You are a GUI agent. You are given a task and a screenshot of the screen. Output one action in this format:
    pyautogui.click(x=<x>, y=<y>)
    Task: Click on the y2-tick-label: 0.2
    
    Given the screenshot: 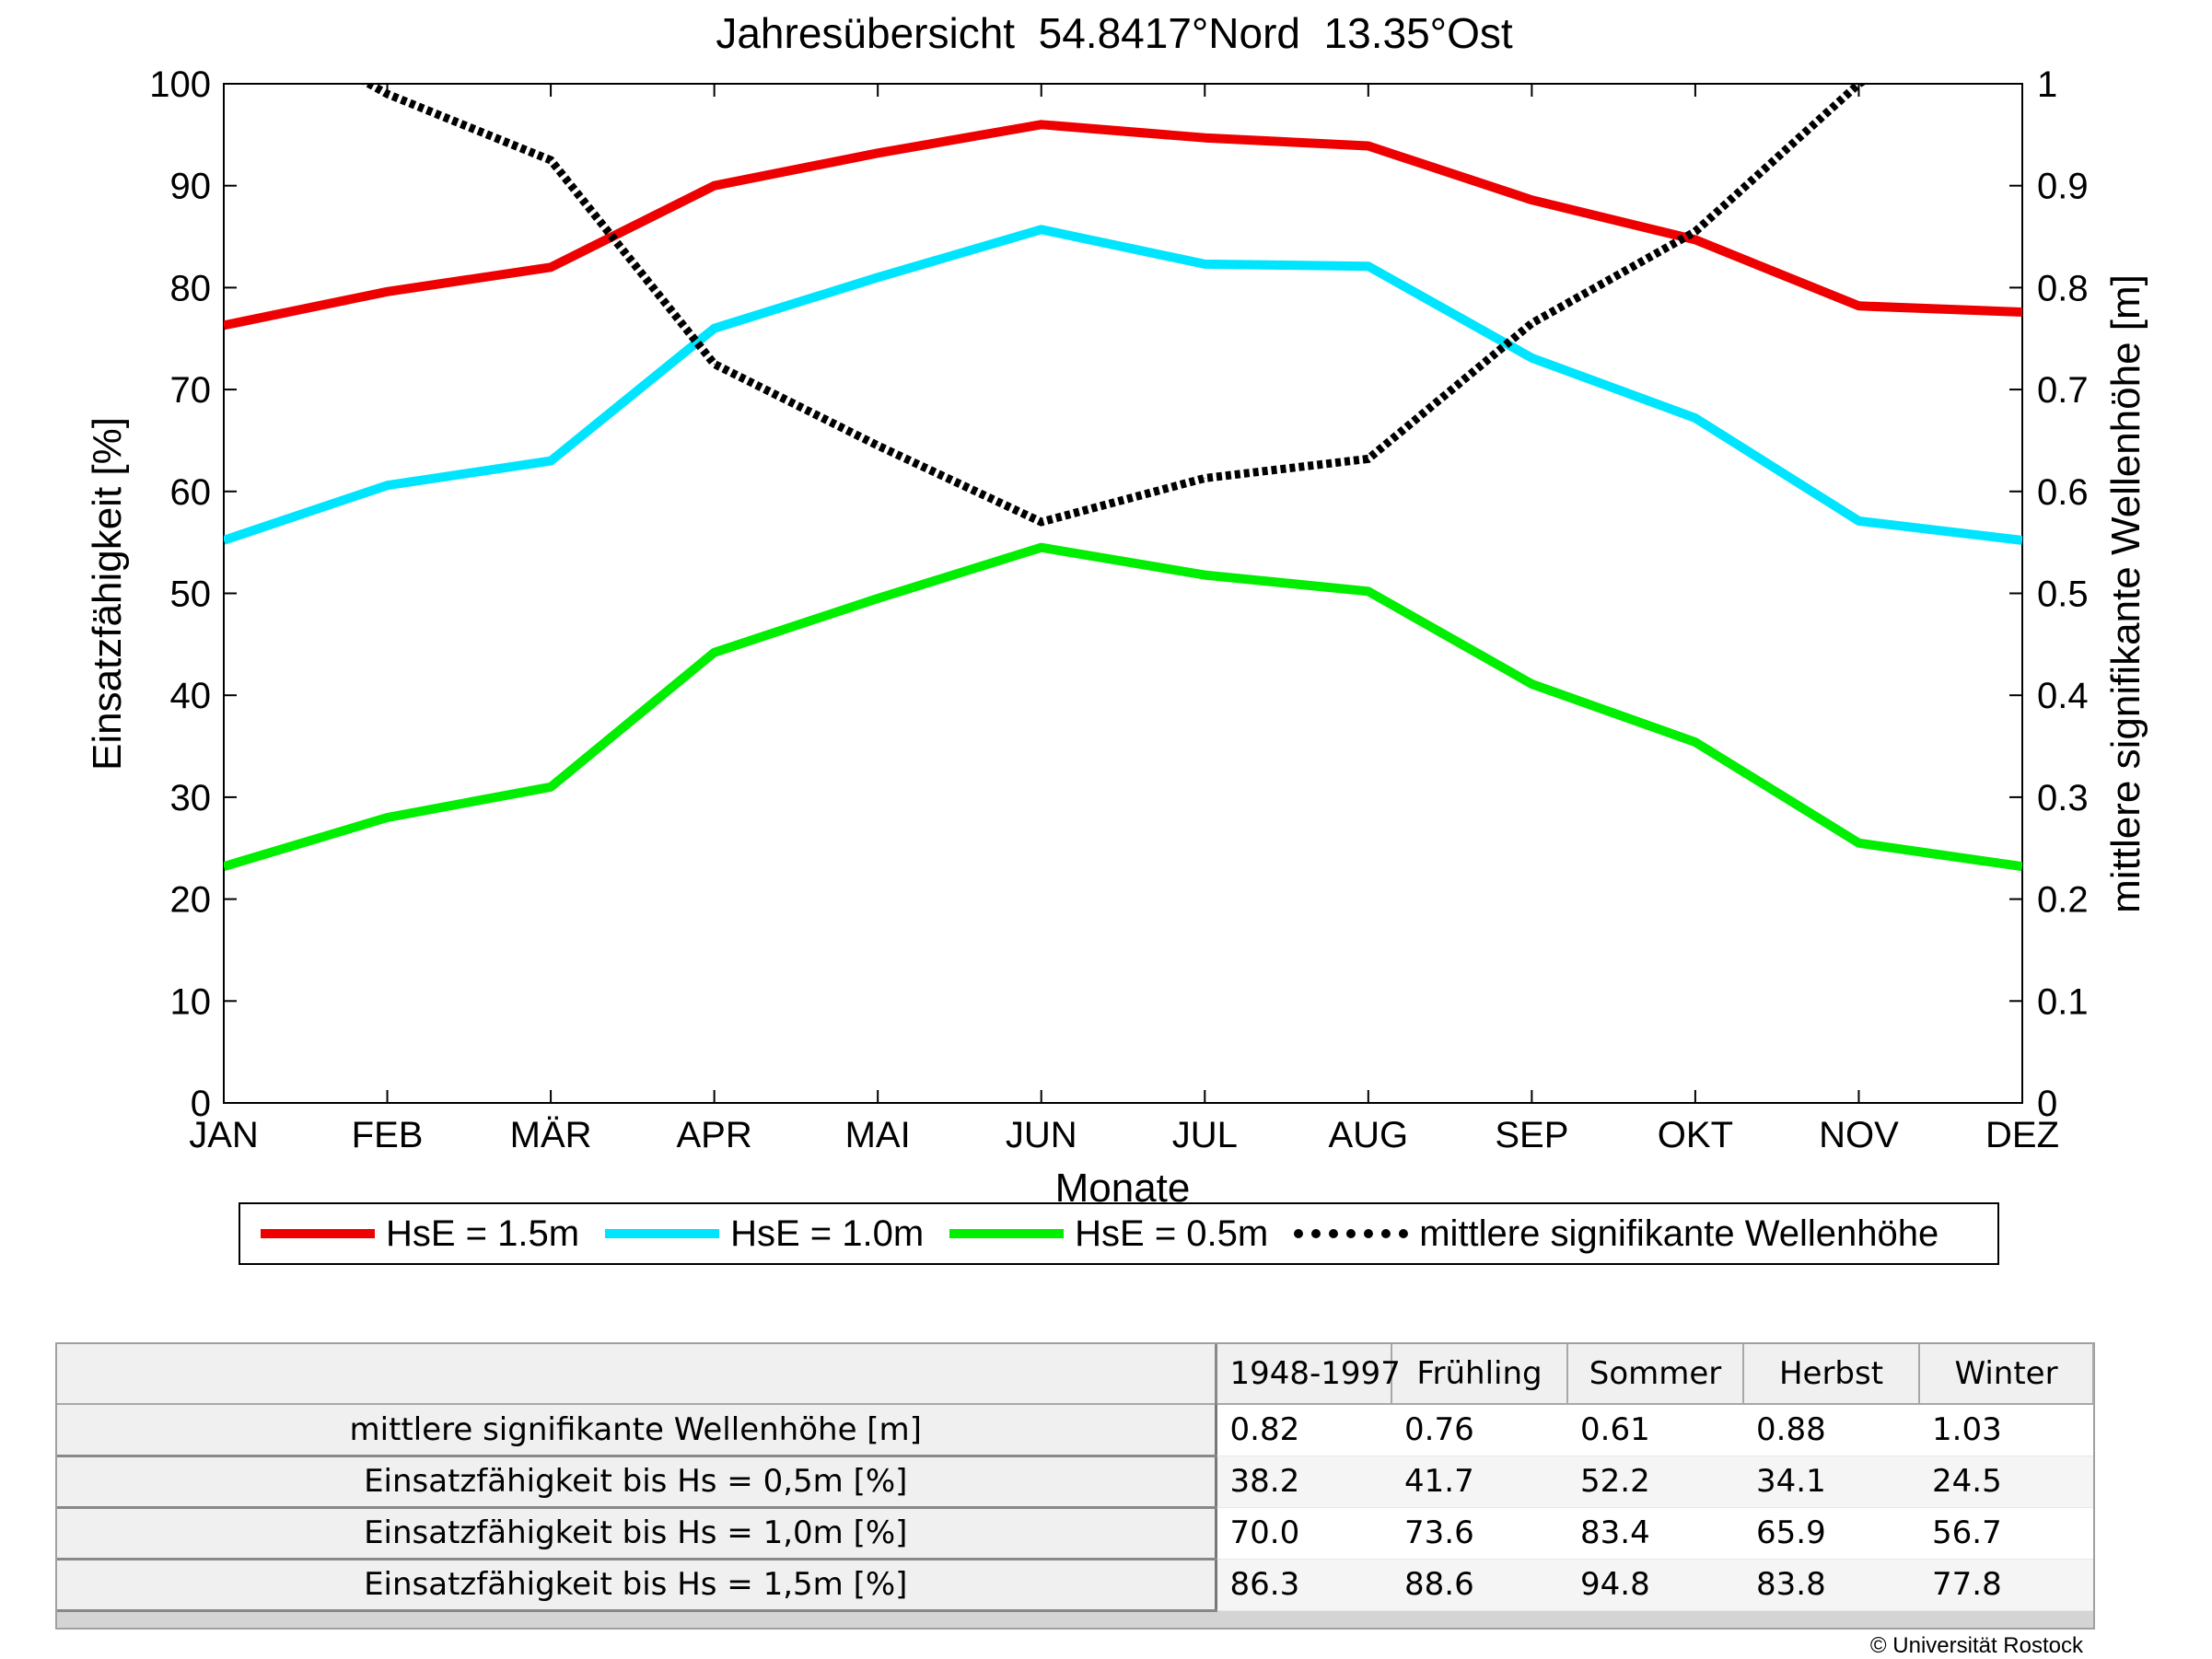 What is the action you would take?
    pyautogui.click(x=2063, y=900)
    